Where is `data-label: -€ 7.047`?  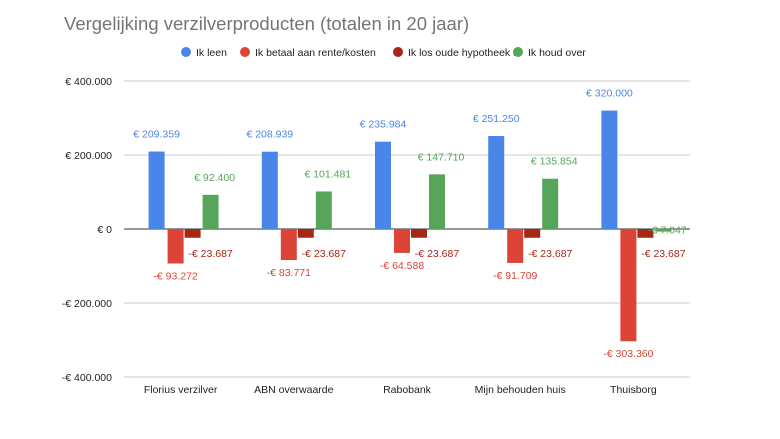
data-label: -€ 7.047 is located at coordinates (667, 231).